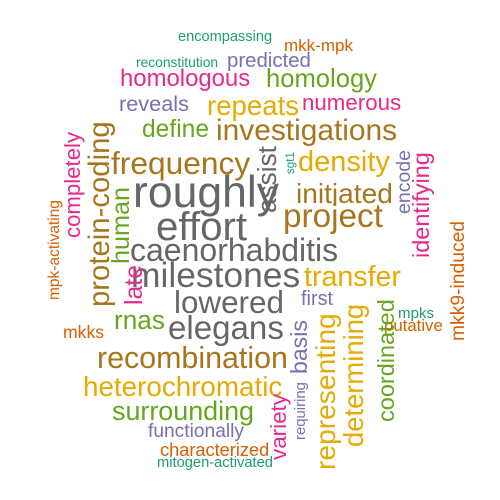 The height and width of the screenshot is (500, 500). I want to click on word-surrounding: surrounding, so click(183, 410).